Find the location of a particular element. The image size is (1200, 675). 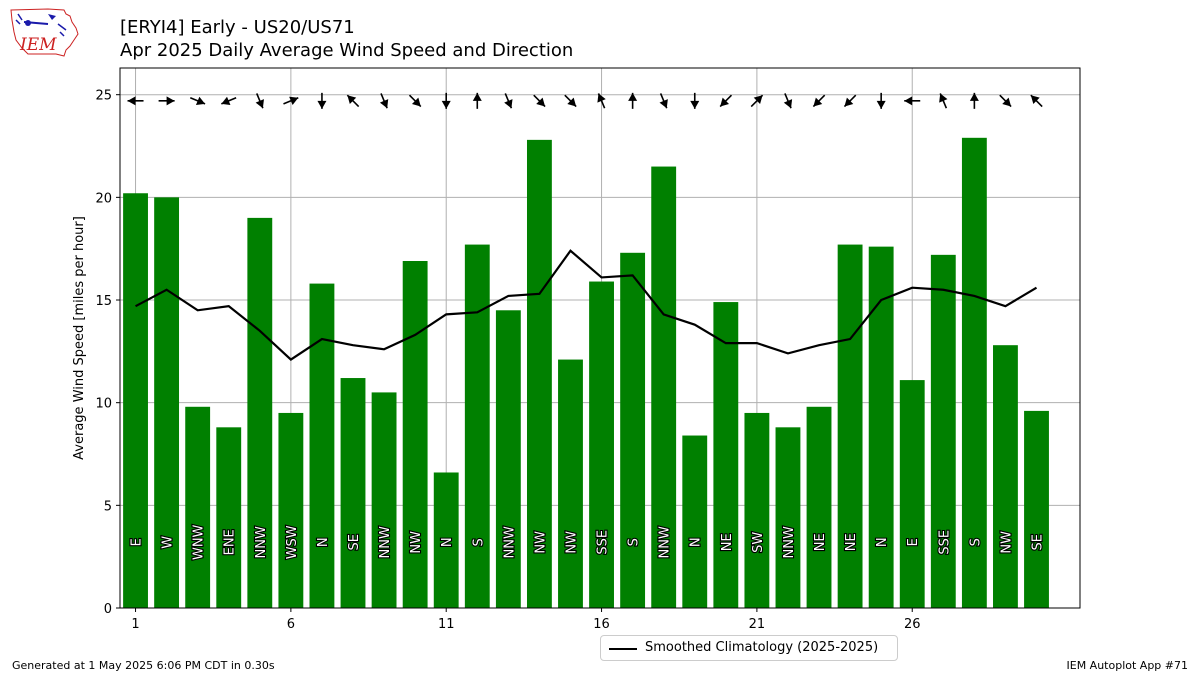

x-tick-label: 6 is located at coordinates (291, 624).